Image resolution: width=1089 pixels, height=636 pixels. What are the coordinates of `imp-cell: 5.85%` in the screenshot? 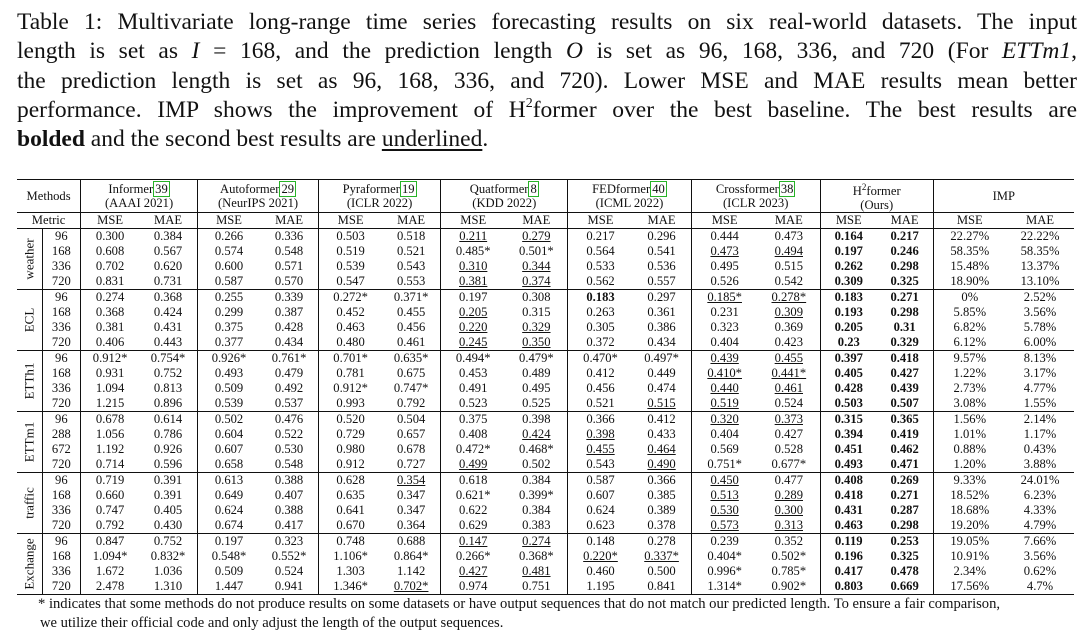 It's located at (969, 313).